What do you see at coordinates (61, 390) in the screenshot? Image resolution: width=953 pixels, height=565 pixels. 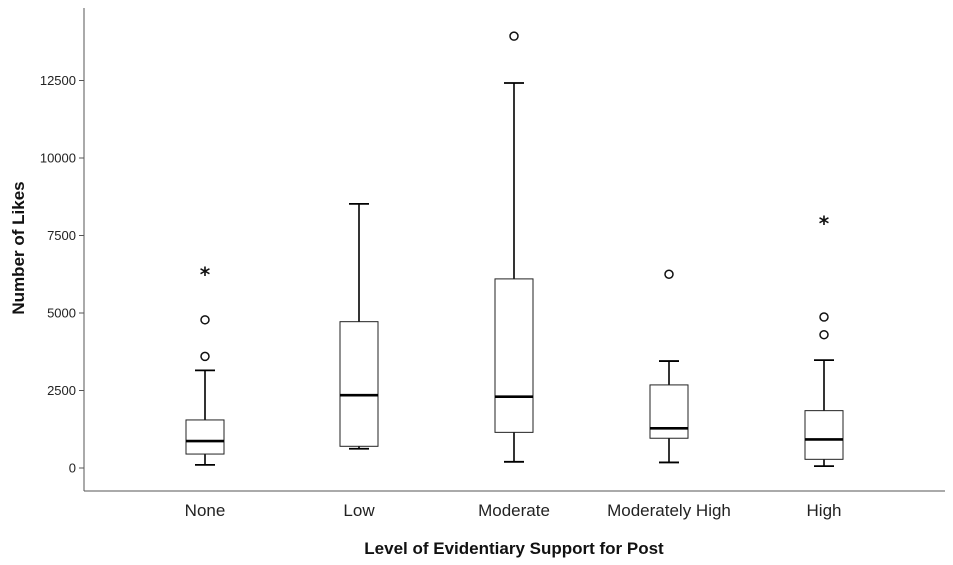 I see `y-tick-label: 2500` at bounding box center [61, 390].